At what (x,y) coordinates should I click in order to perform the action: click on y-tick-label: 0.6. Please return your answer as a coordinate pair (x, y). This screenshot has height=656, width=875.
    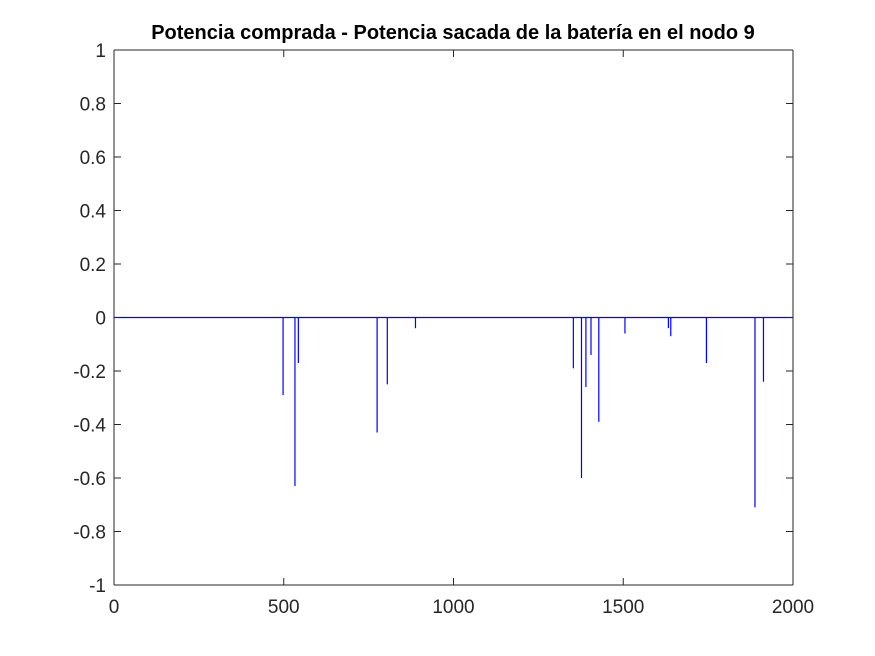
    Looking at the image, I should click on (93, 158).